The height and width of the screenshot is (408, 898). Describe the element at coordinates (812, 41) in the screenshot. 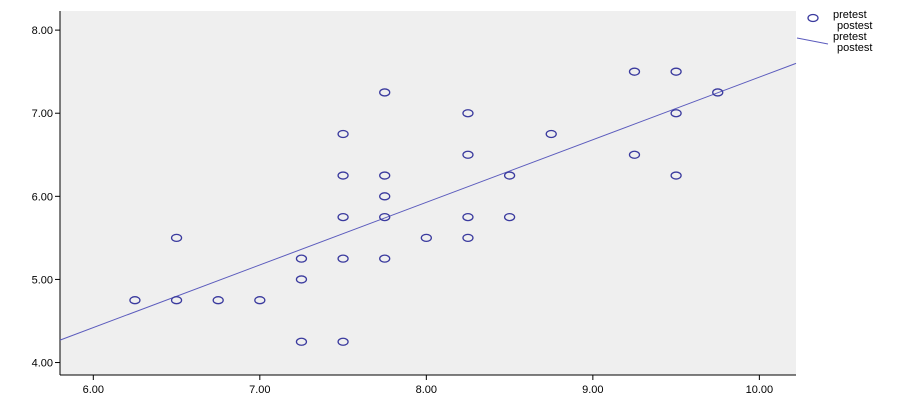

I see `legend-marker-line` at that location.